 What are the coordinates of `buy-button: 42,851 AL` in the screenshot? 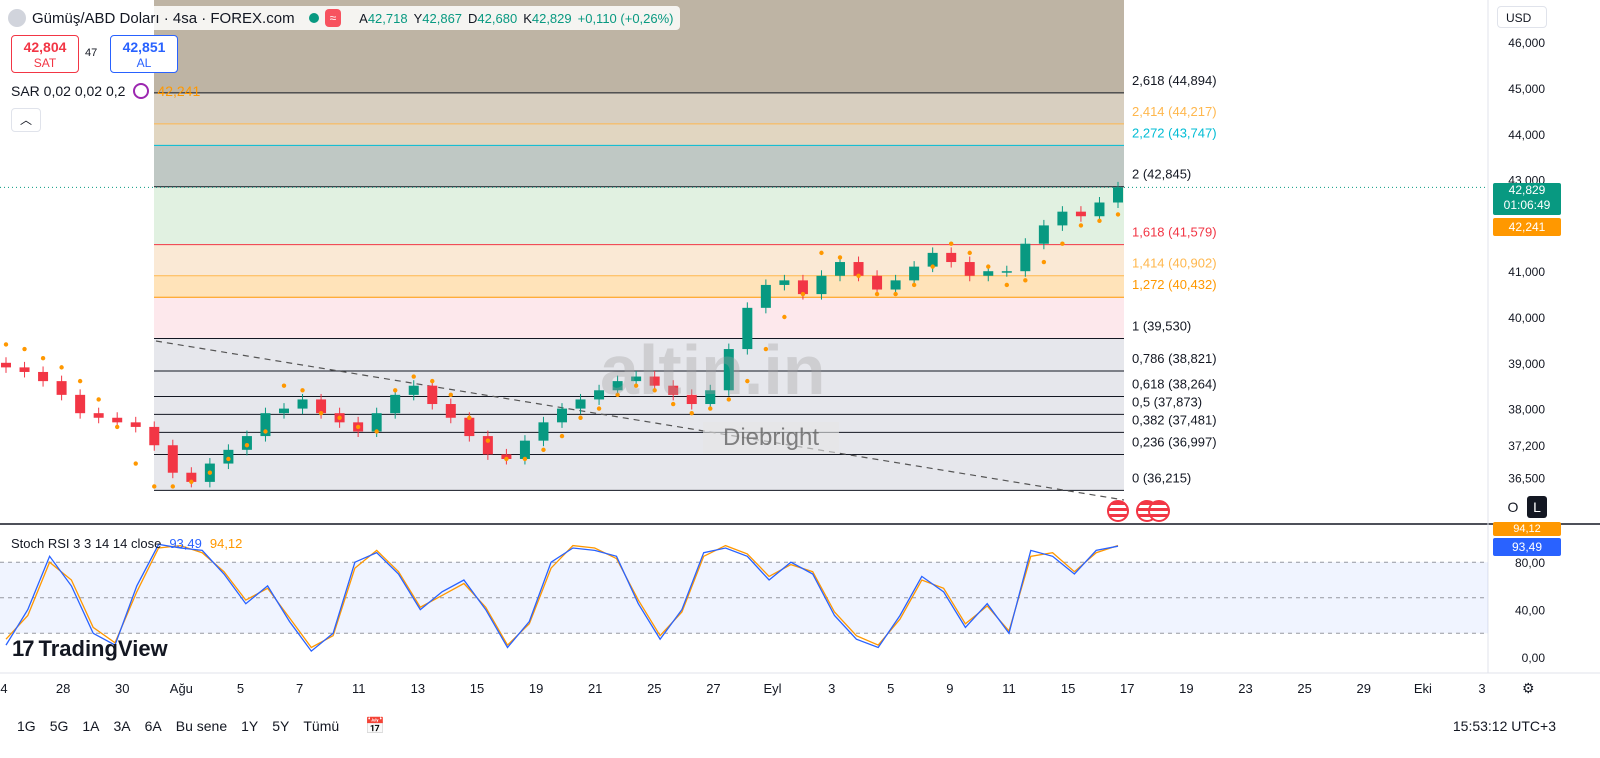 It's located at (144, 54).